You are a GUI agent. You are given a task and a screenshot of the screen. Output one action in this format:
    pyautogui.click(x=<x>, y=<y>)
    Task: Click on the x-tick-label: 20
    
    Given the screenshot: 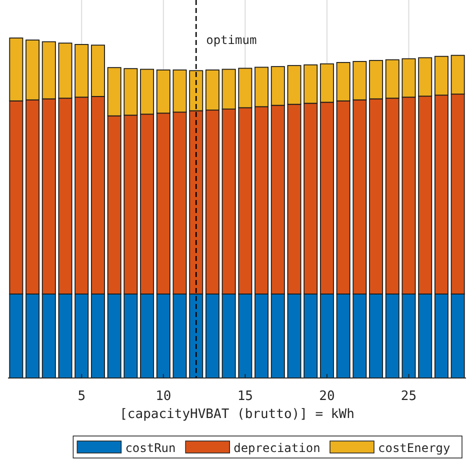 What is the action you would take?
    pyautogui.click(x=327, y=396)
    